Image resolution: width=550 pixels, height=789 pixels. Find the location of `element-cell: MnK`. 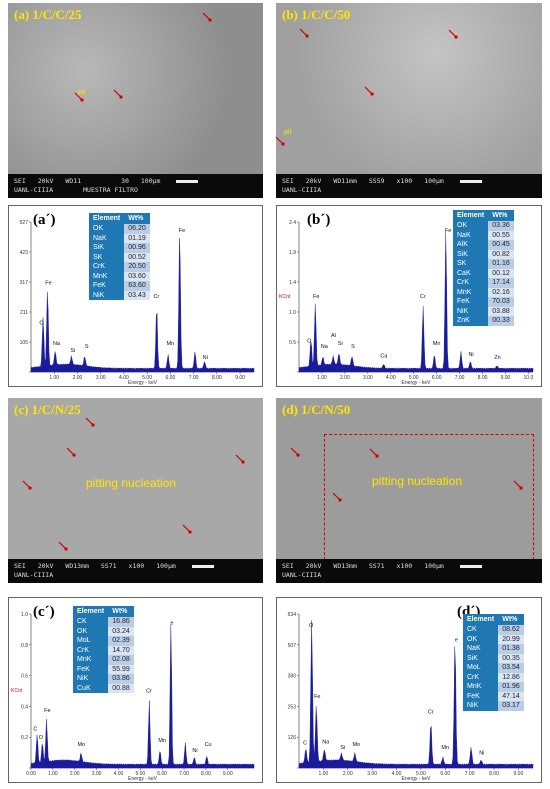

element-cell: MnK is located at coordinates (471, 292).